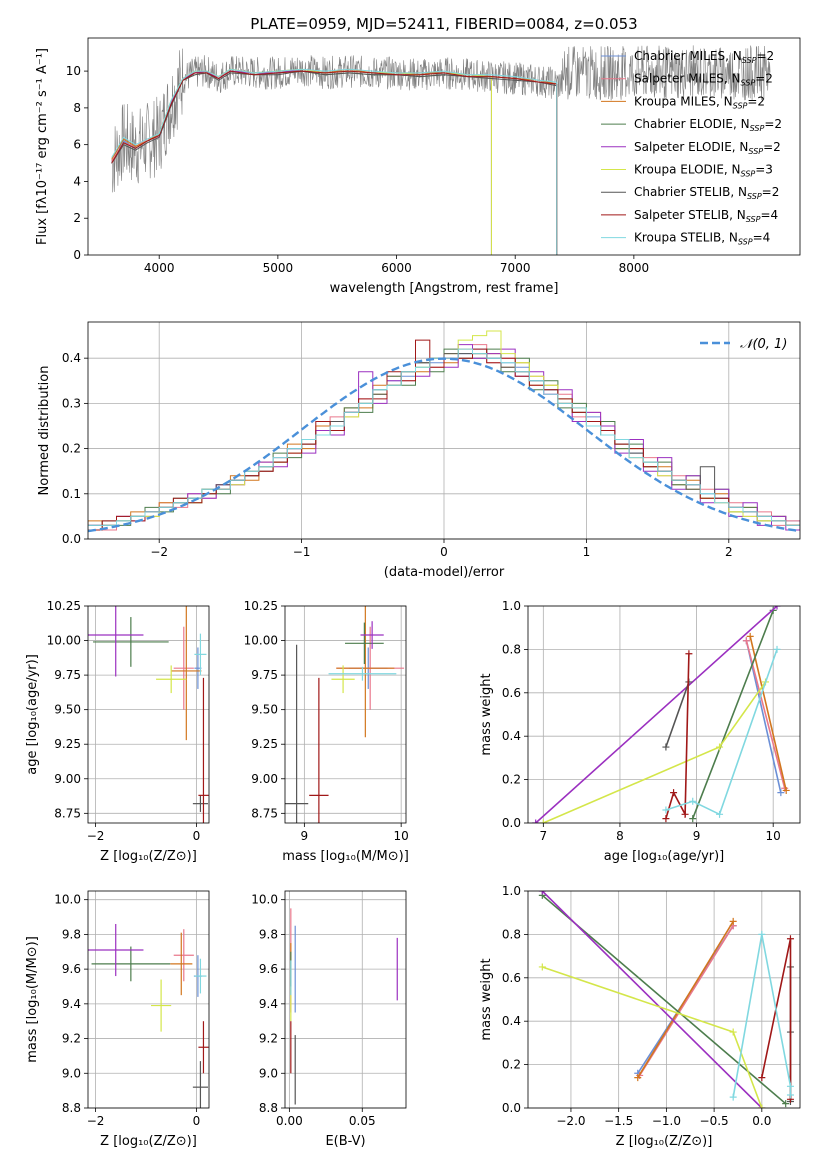  I want to click on plot-area-weight_vs_age, so click(661, 714).